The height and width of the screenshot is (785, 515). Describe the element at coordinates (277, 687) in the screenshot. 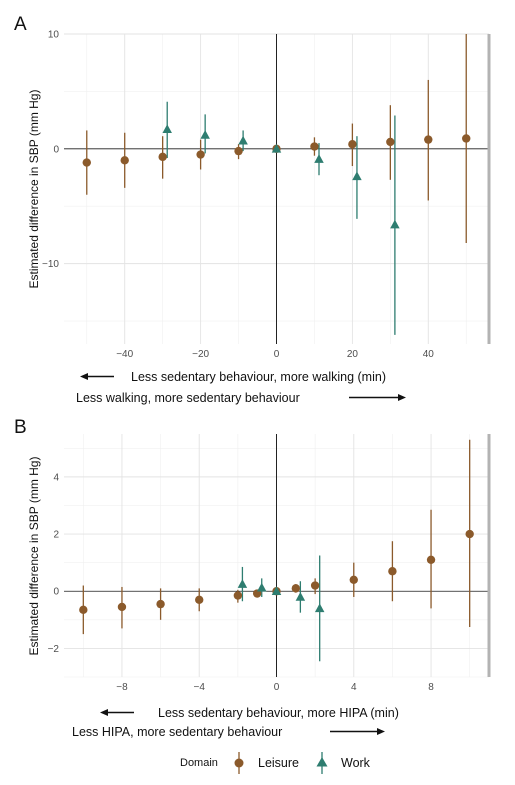

I see `panel-b-x-tick-label: 0` at that location.